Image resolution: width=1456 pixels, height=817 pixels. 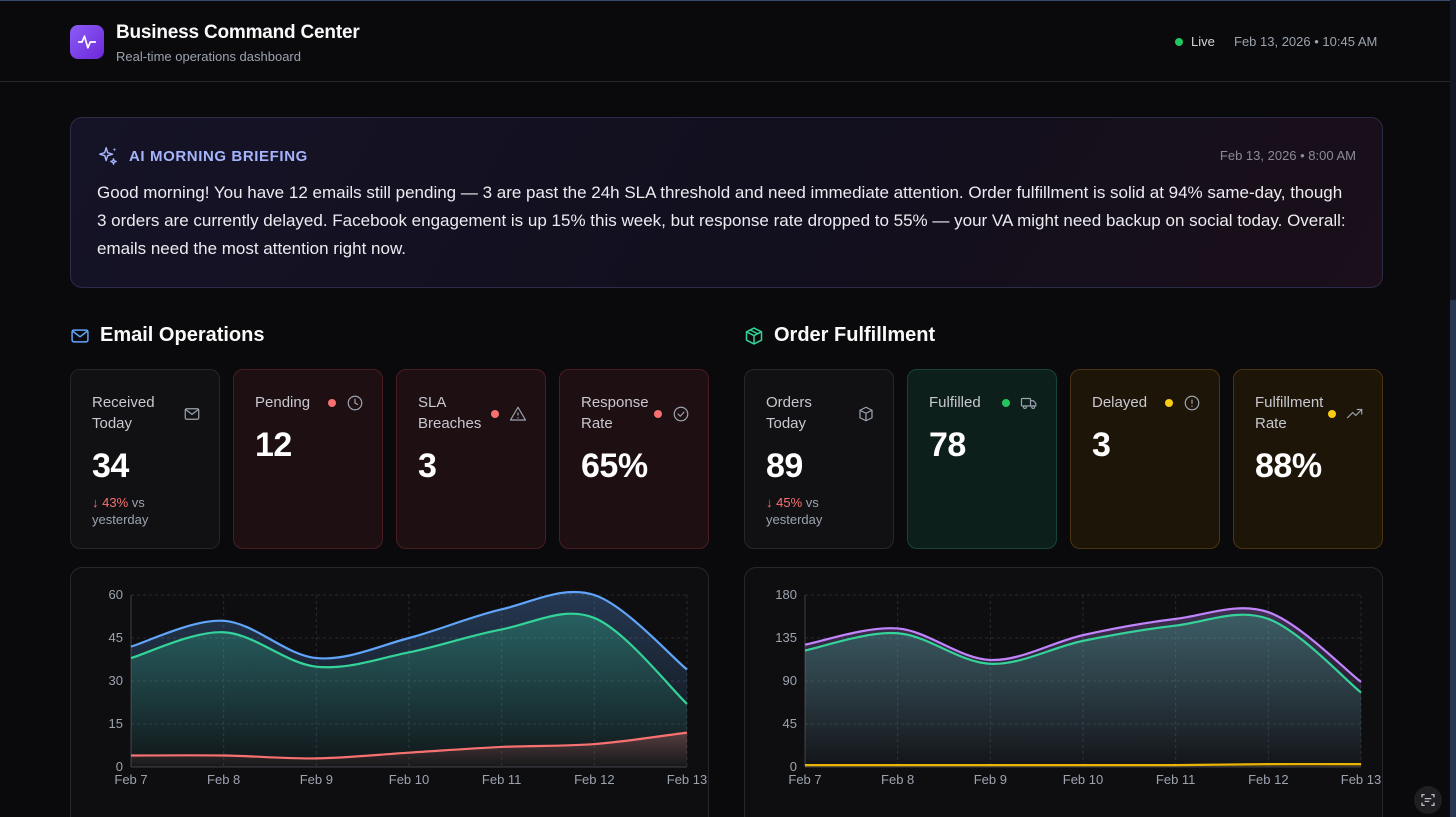 What do you see at coordinates (786, 594) in the screenshot?
I see `y-tick-label: 180` at bounding box center [786, 594].